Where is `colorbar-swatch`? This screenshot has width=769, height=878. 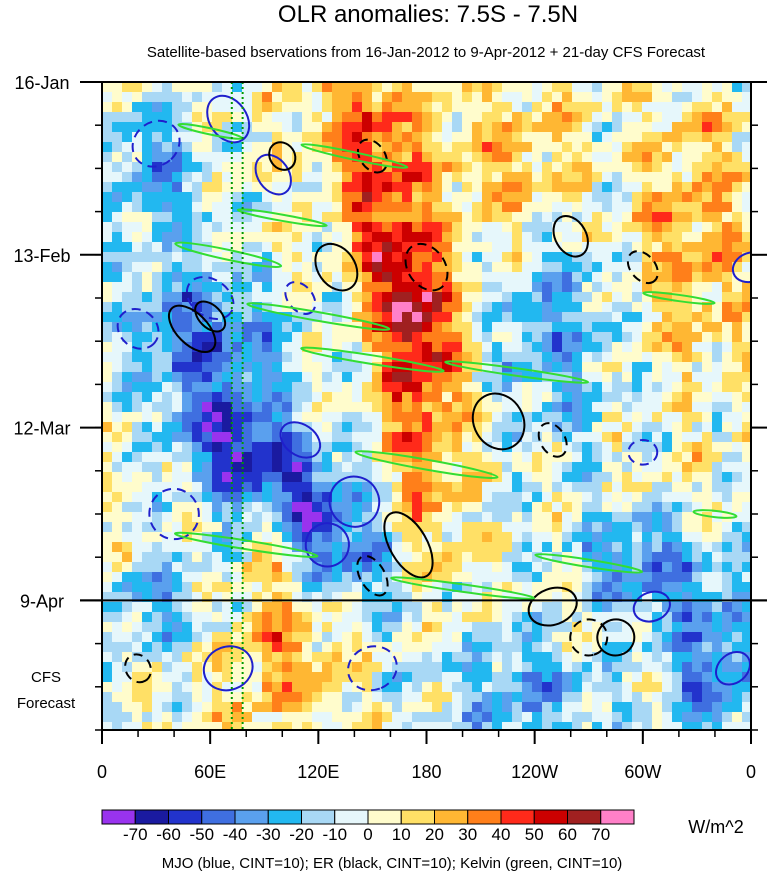
colorbar-swatch is located at coordinates (251, 817).